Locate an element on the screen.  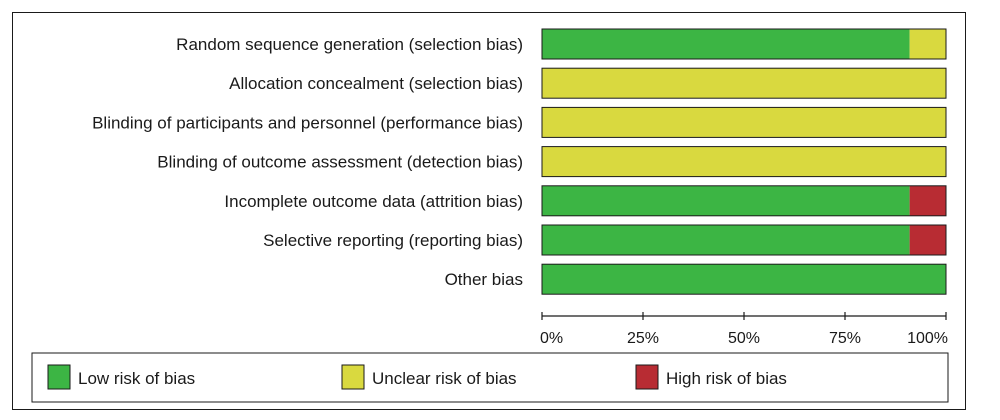
legend-label: Low risk of bias is located at coordinates (136, 378).